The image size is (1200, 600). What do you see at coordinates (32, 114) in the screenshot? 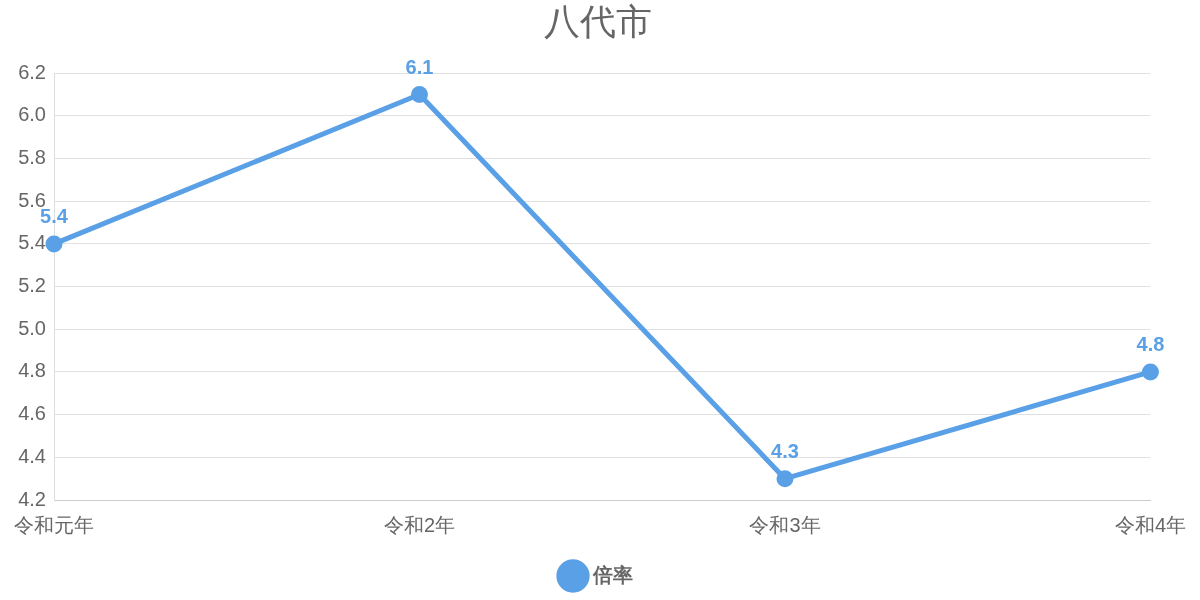
I see `y-tick-label: 6.0` at bounding box center [32, 114].